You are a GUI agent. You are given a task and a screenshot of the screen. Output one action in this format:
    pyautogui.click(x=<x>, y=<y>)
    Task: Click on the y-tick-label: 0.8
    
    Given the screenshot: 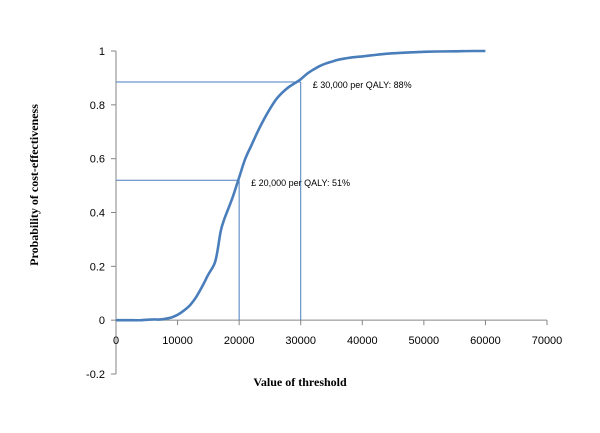 What is the action you would take?
    pyautogui.click(x=97, y=106)
    